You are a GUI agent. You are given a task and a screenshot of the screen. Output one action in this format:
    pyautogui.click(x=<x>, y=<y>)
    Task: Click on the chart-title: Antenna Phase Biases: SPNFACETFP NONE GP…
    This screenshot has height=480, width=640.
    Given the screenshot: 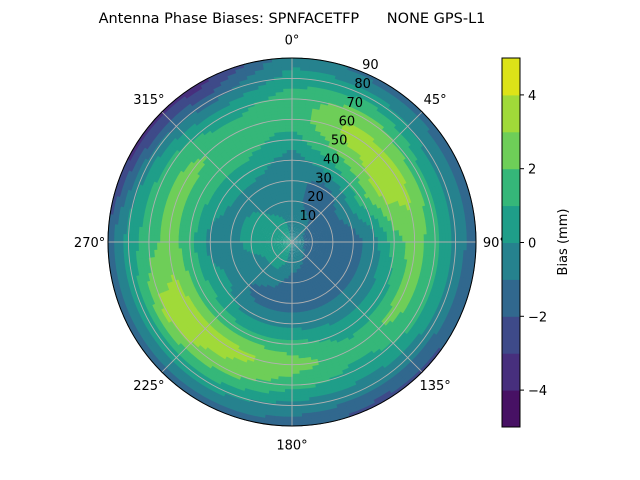 What is the action you would take?
    pyautogui.click(x=292, y=19)
    